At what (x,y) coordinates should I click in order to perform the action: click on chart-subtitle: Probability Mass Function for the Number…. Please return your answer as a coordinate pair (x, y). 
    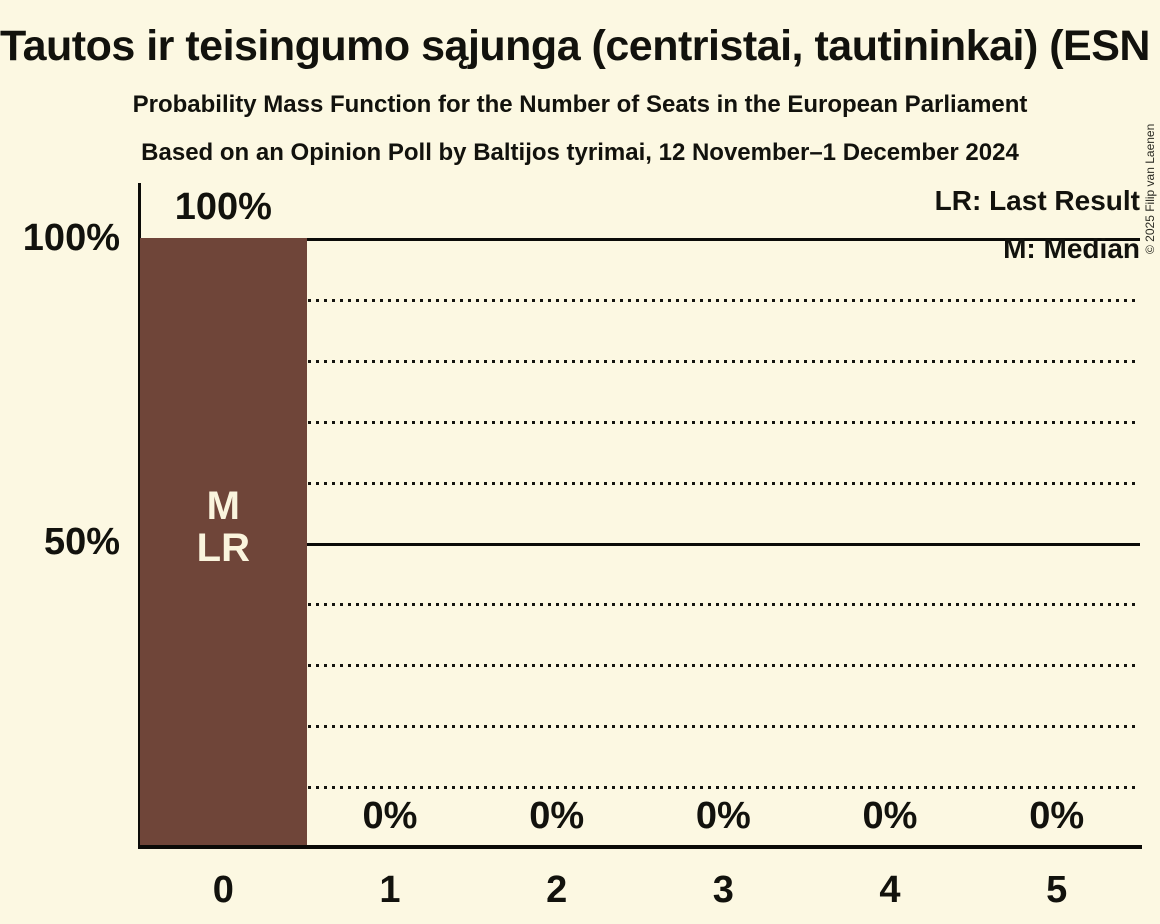
    Looking at the image, I should click on (580, 104).